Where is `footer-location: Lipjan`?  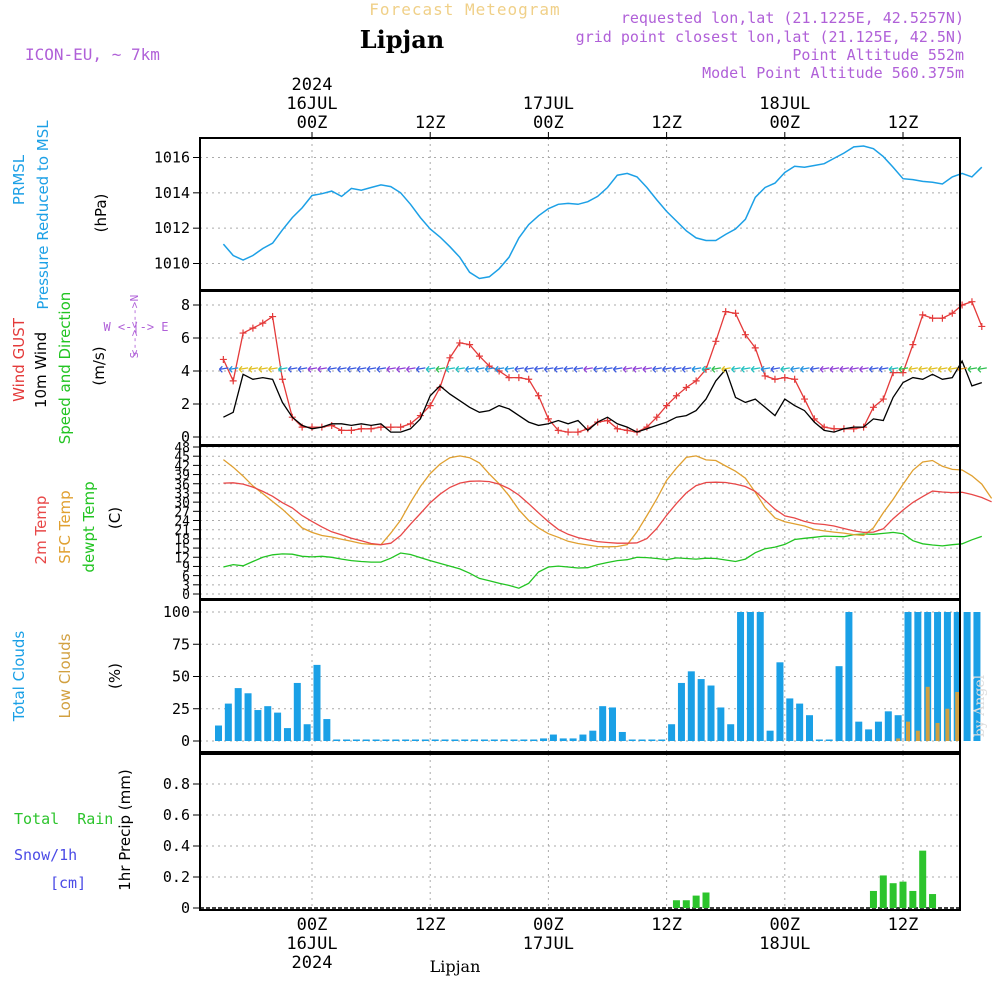 footer-location: Lipjan is located at coordinates (455, 966).